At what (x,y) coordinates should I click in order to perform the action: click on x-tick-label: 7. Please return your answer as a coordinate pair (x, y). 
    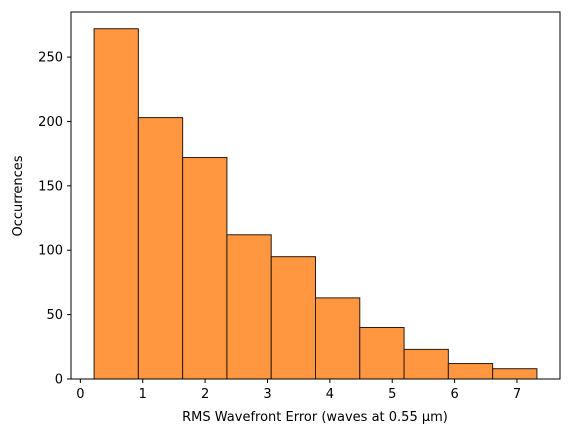
    Looking at the image, I should click on (517, 394).